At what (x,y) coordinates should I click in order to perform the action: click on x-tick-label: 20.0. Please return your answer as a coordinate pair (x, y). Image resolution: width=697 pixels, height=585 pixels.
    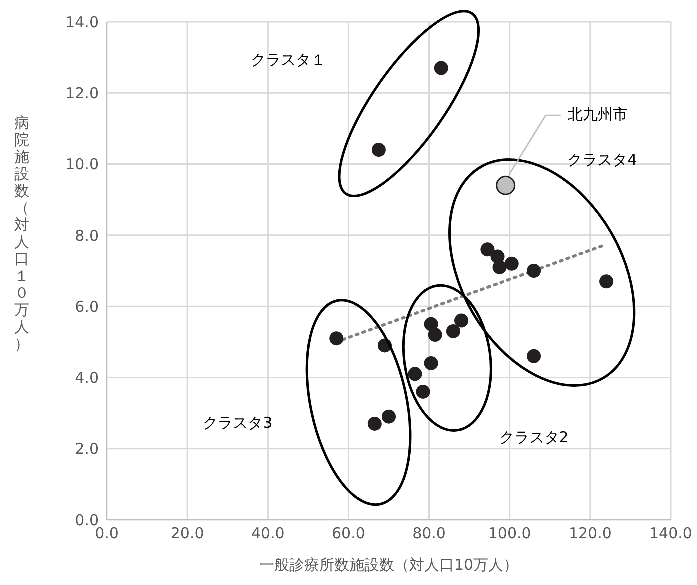
    Looking at the image, I should click on (187, 533).